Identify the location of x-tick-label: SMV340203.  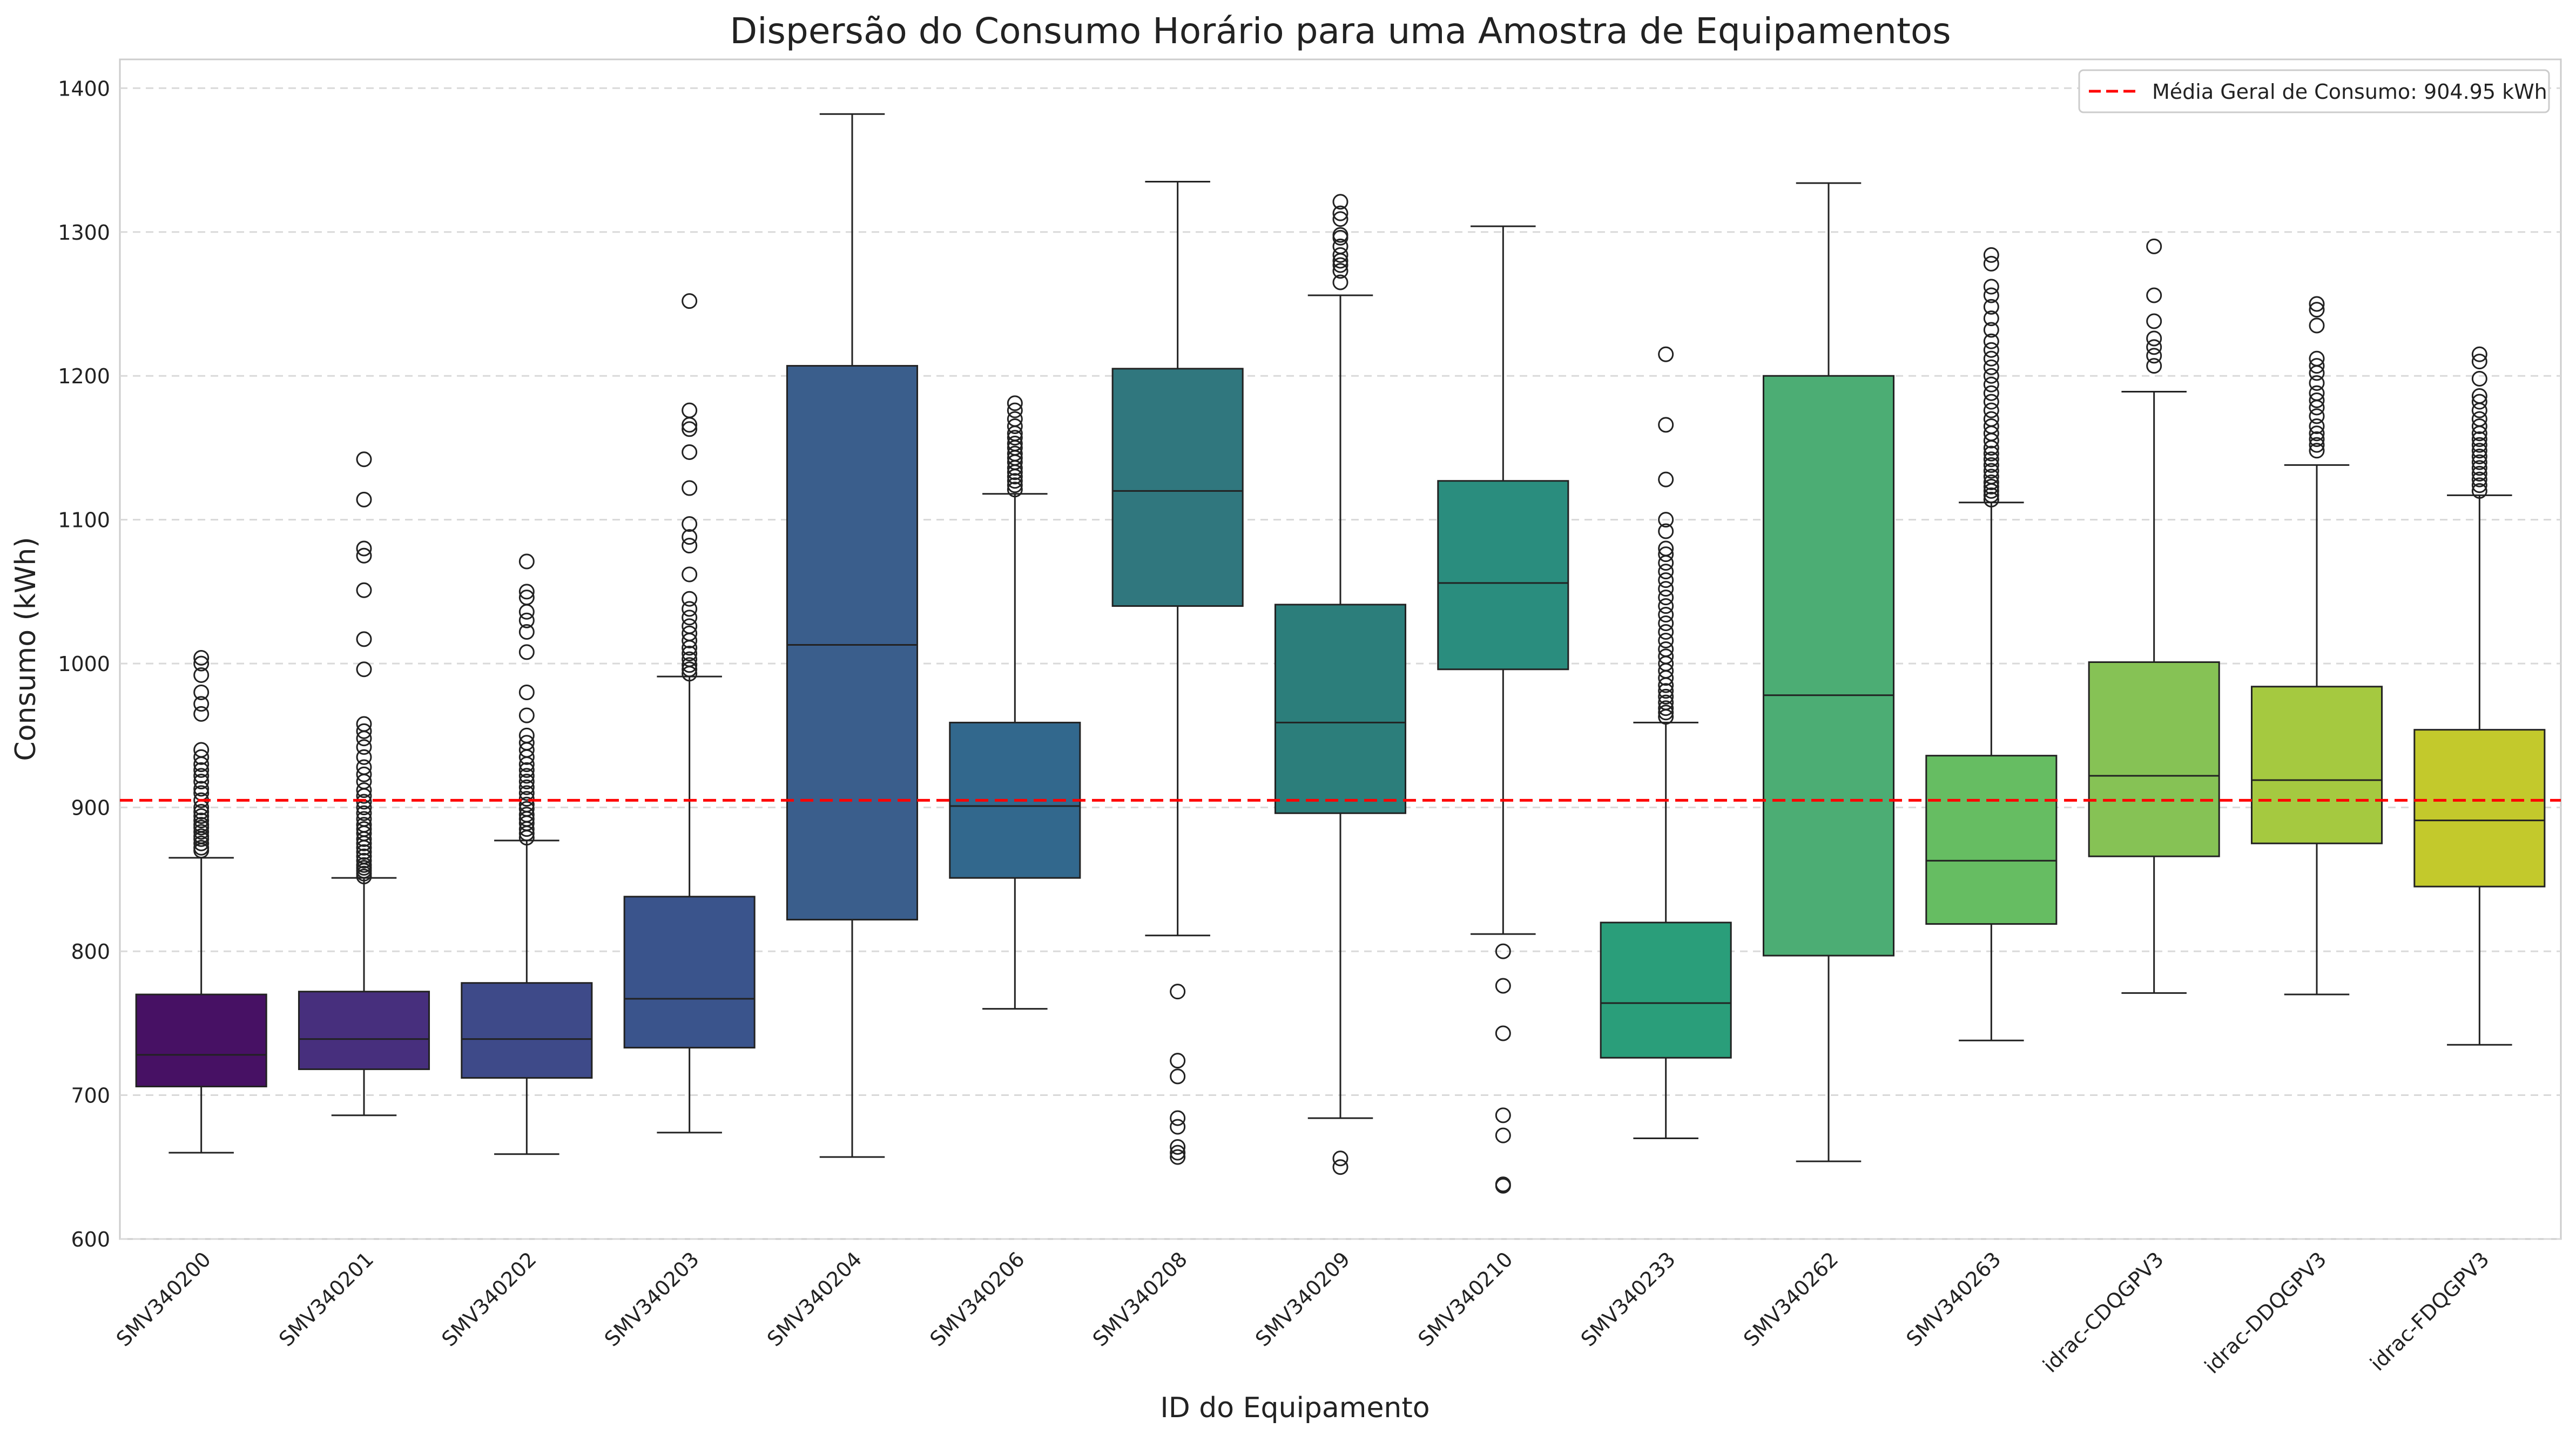
(652, 1299).